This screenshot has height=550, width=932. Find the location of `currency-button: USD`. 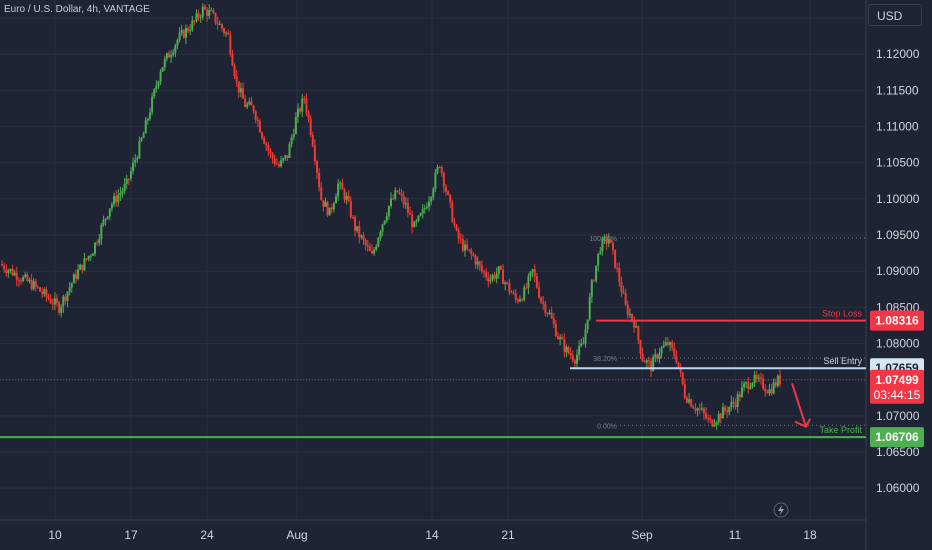

currency-button: USD is located at coordinates (895, 15).